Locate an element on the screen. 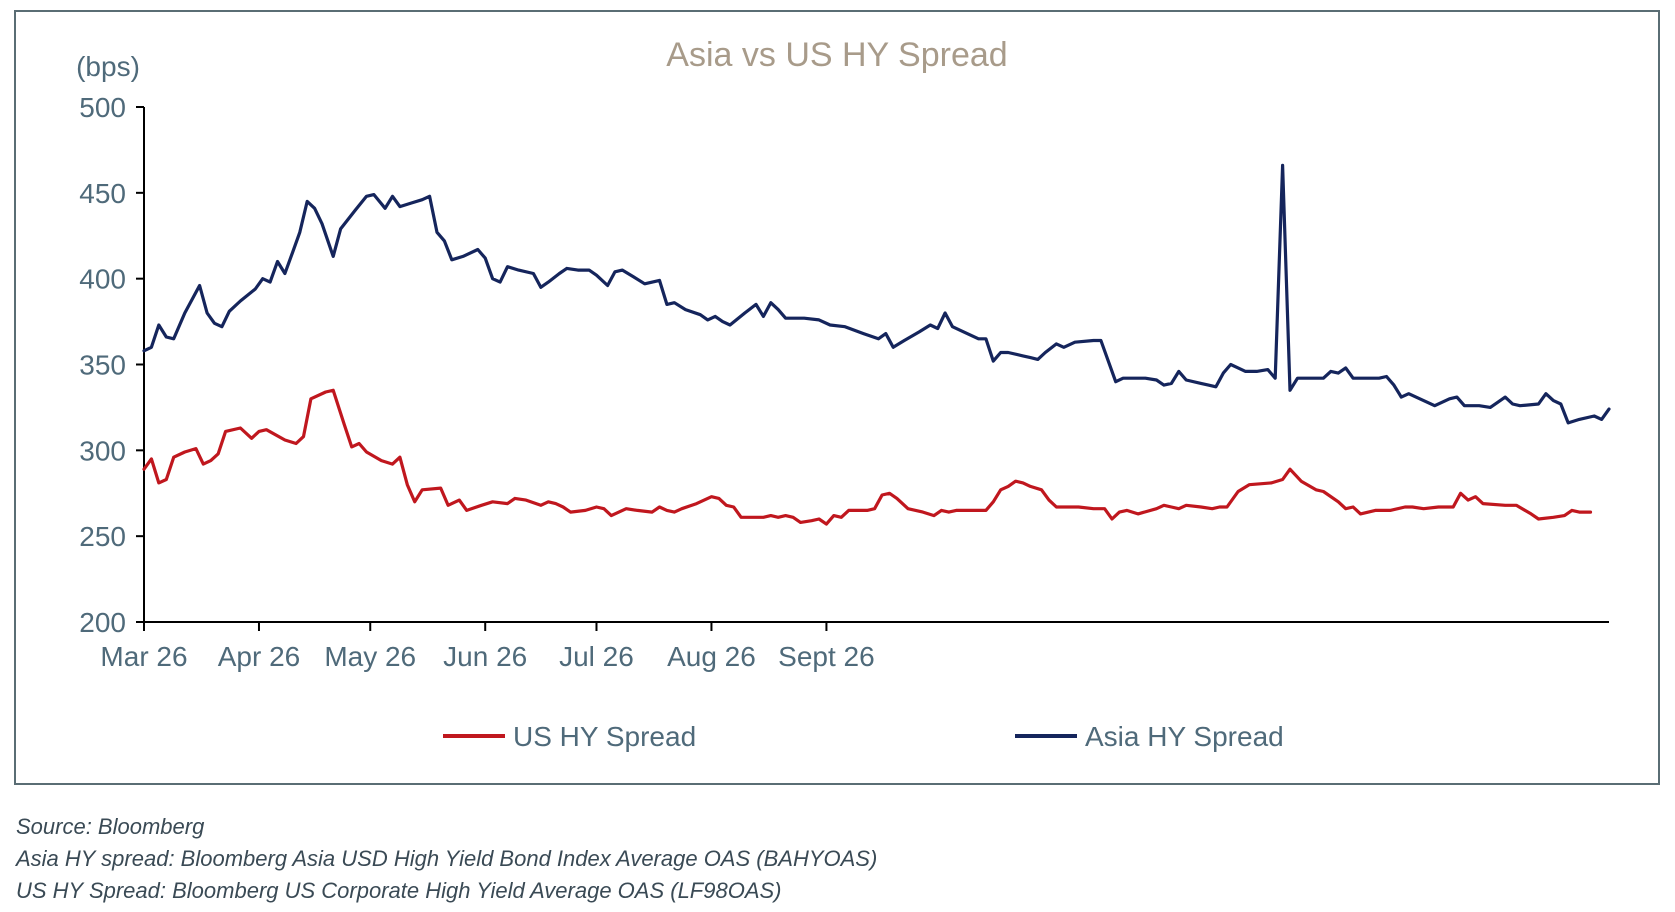 This screenshot has width=1675, height=912. x-tick-label: Aug 26 is located at coordinates (711, 656).